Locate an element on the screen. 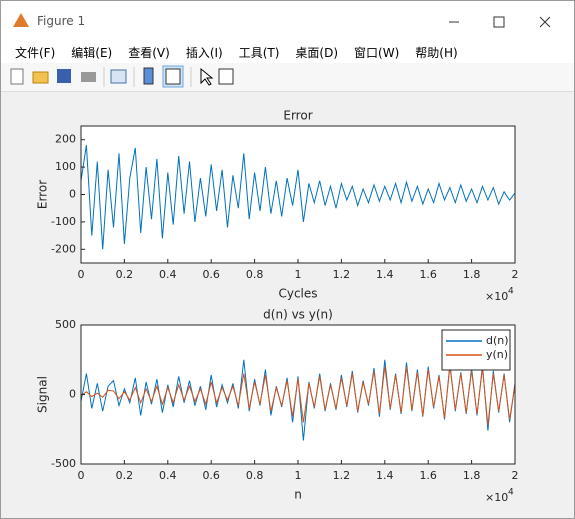  menu-item: 插入(I) is located at coordinates (204, 53).